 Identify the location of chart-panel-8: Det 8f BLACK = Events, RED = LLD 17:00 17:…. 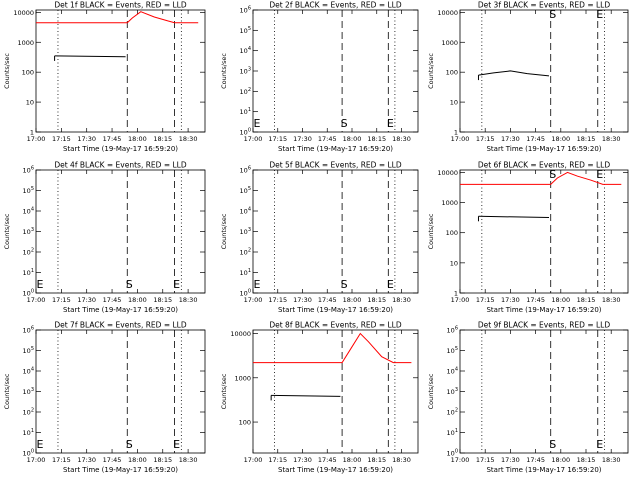
(319, 397).